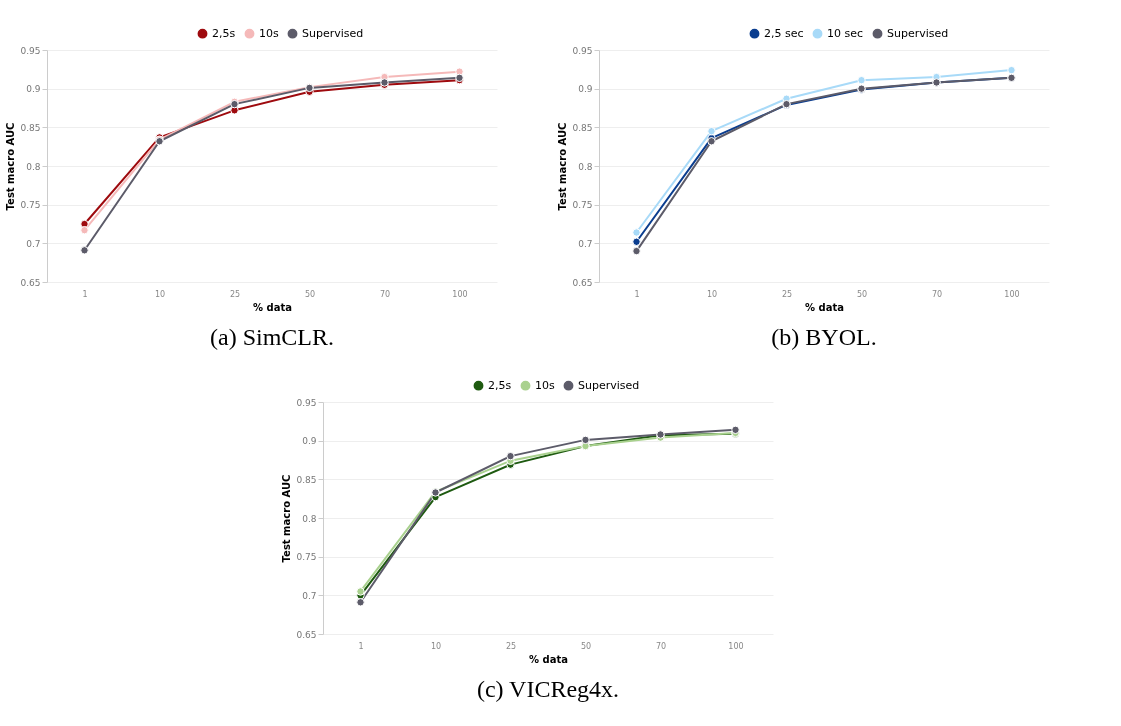 The image size is (1121, 726). What do you see at coordinates (548, 689) in the screenshot?
I see `text: (c) VICReg4x.` at bounding box center [548, 689].